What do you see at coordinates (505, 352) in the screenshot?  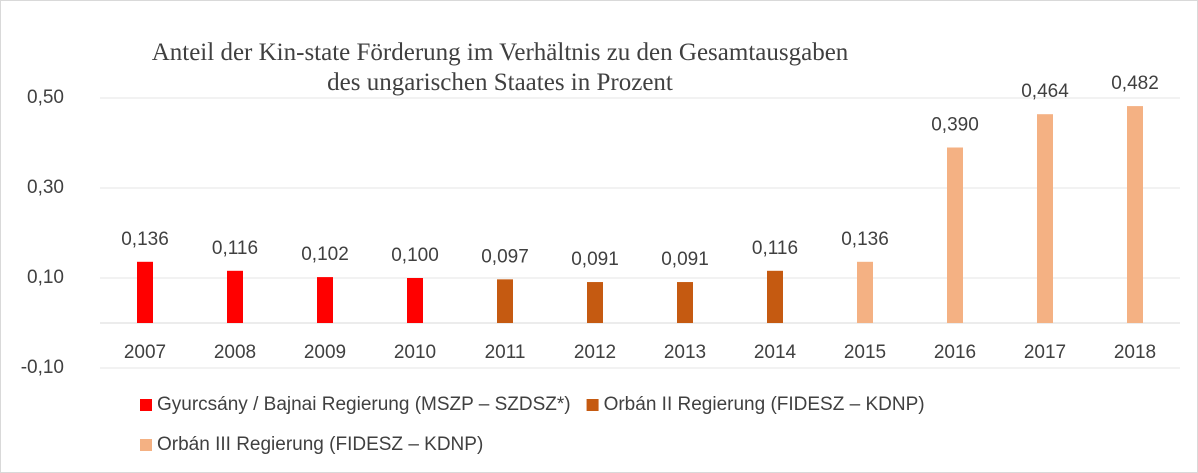 I see `x-tick-label: 2011` at bounding box center [505, 352].